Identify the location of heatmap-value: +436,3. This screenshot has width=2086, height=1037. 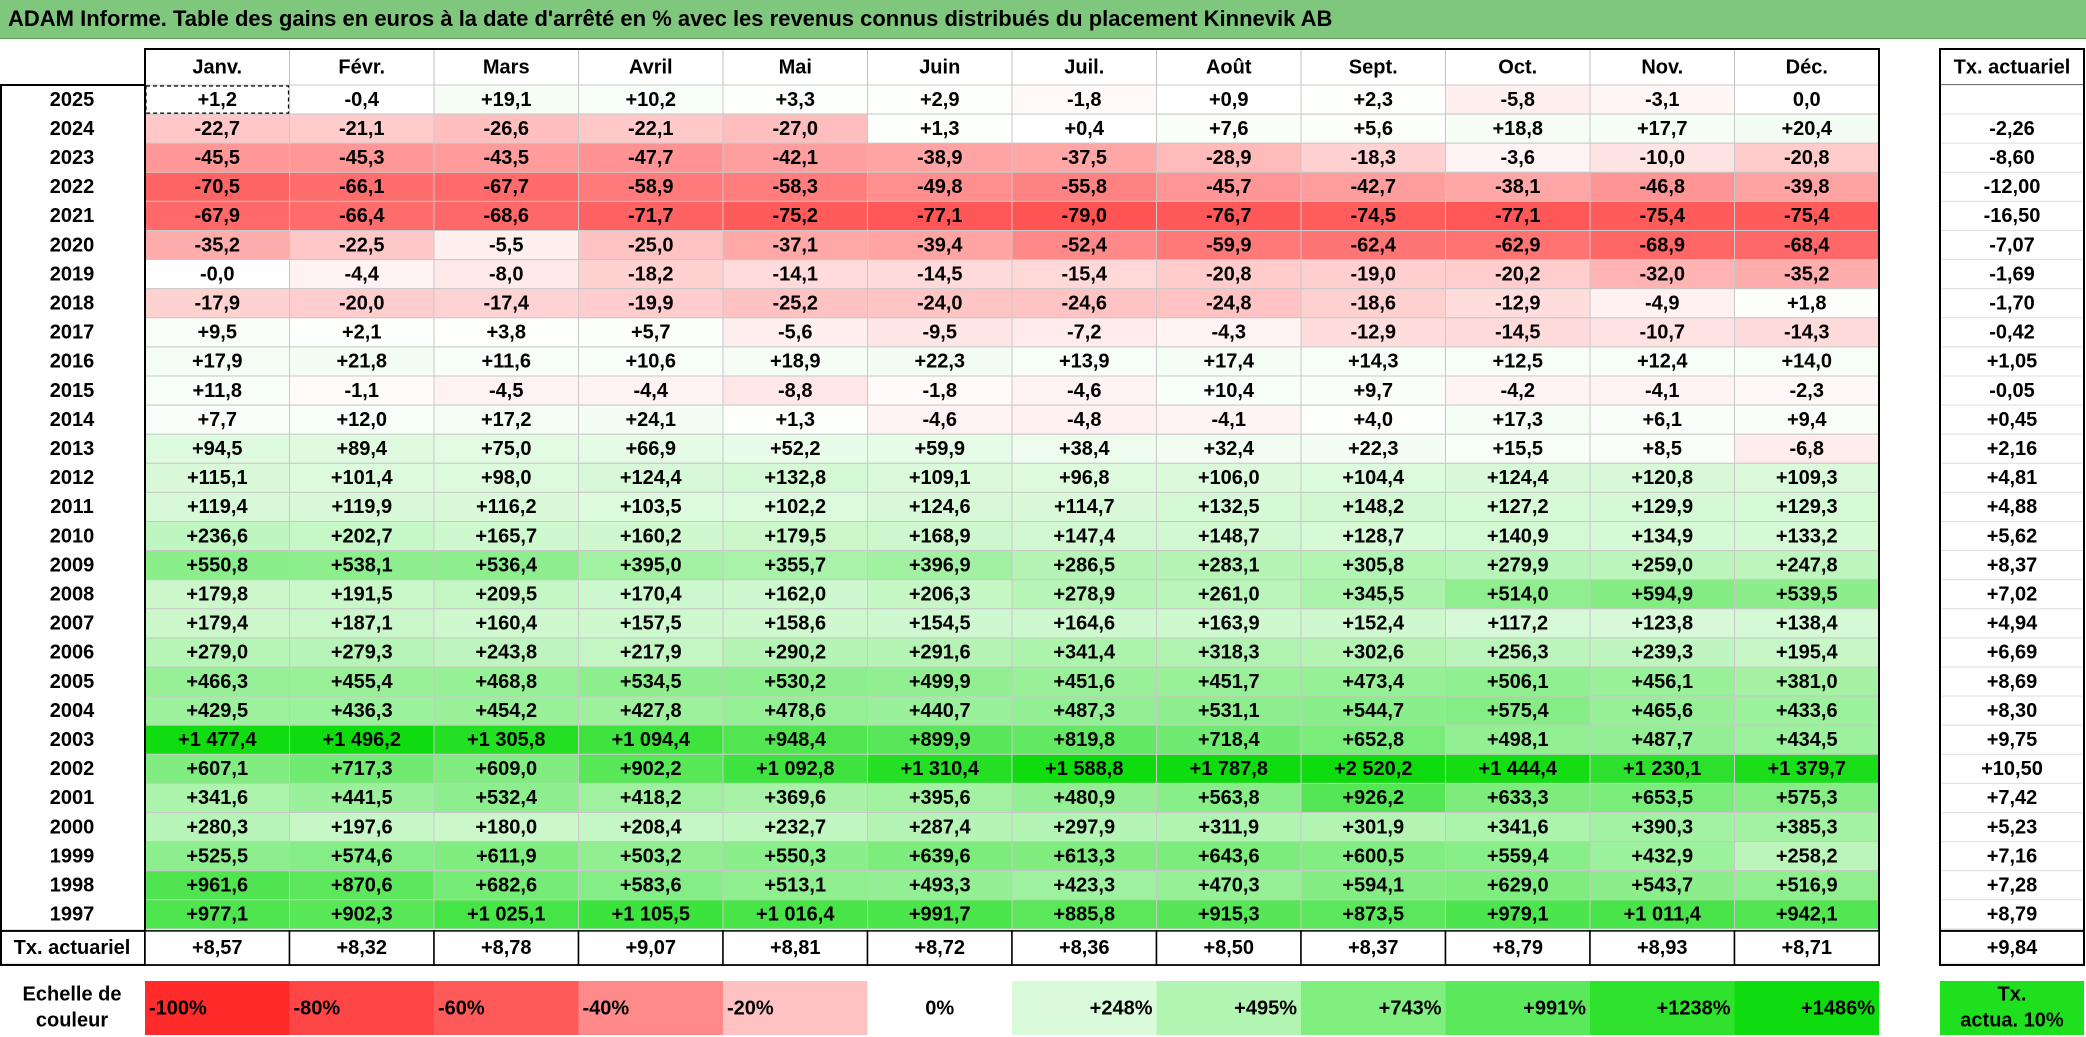
(362, 711).